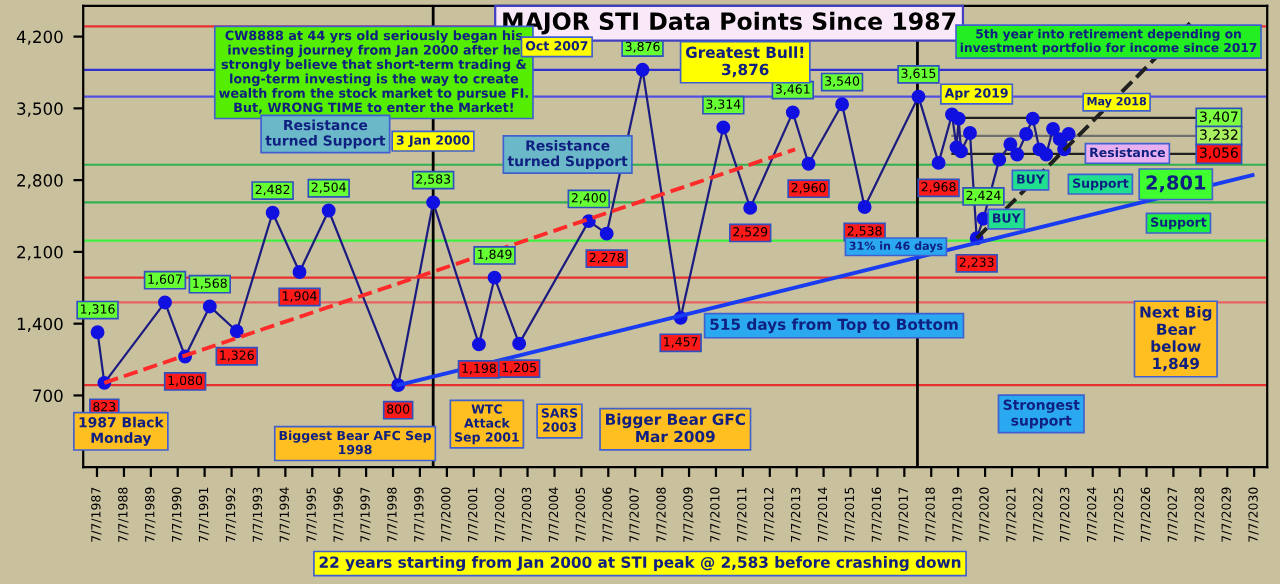 This screenshot has height=584, width=1280. I want to click on y-tick-label: 1,400, so click(40, 324).